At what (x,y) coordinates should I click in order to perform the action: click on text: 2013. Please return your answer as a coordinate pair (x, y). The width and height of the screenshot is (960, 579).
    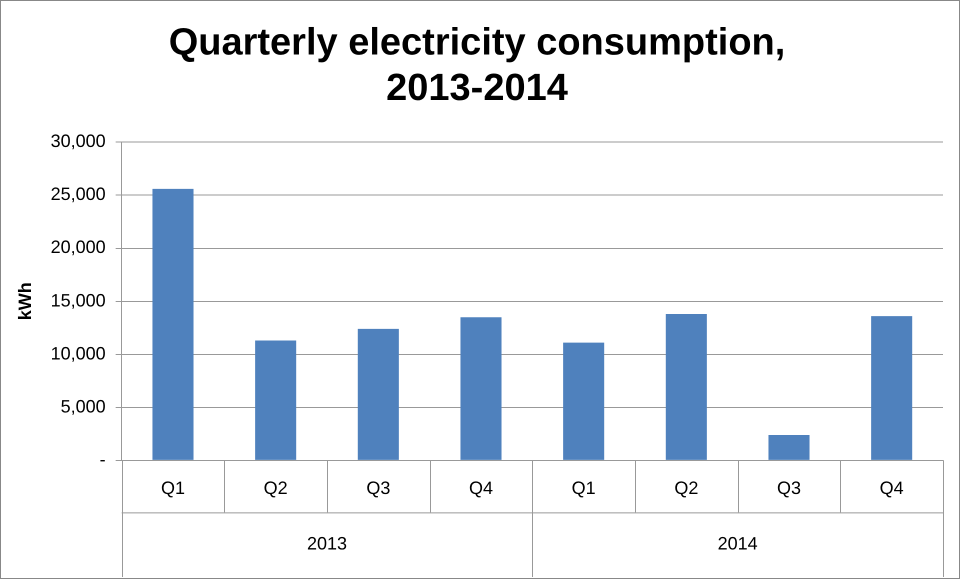
    Looking at the image, I should click on (327, 544).